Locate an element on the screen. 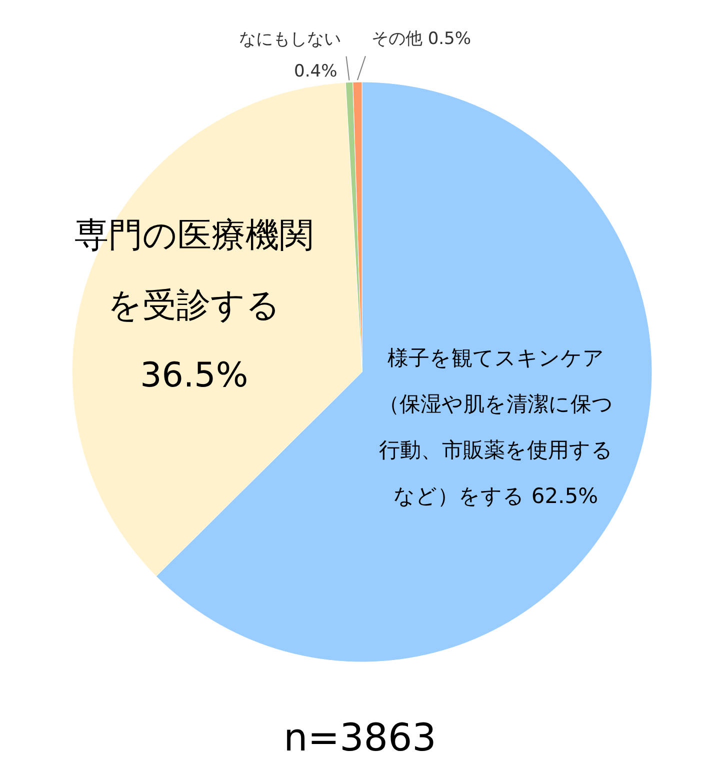  slice-label: 専門の医療機関を受診する is located at coordinates (194, 271).